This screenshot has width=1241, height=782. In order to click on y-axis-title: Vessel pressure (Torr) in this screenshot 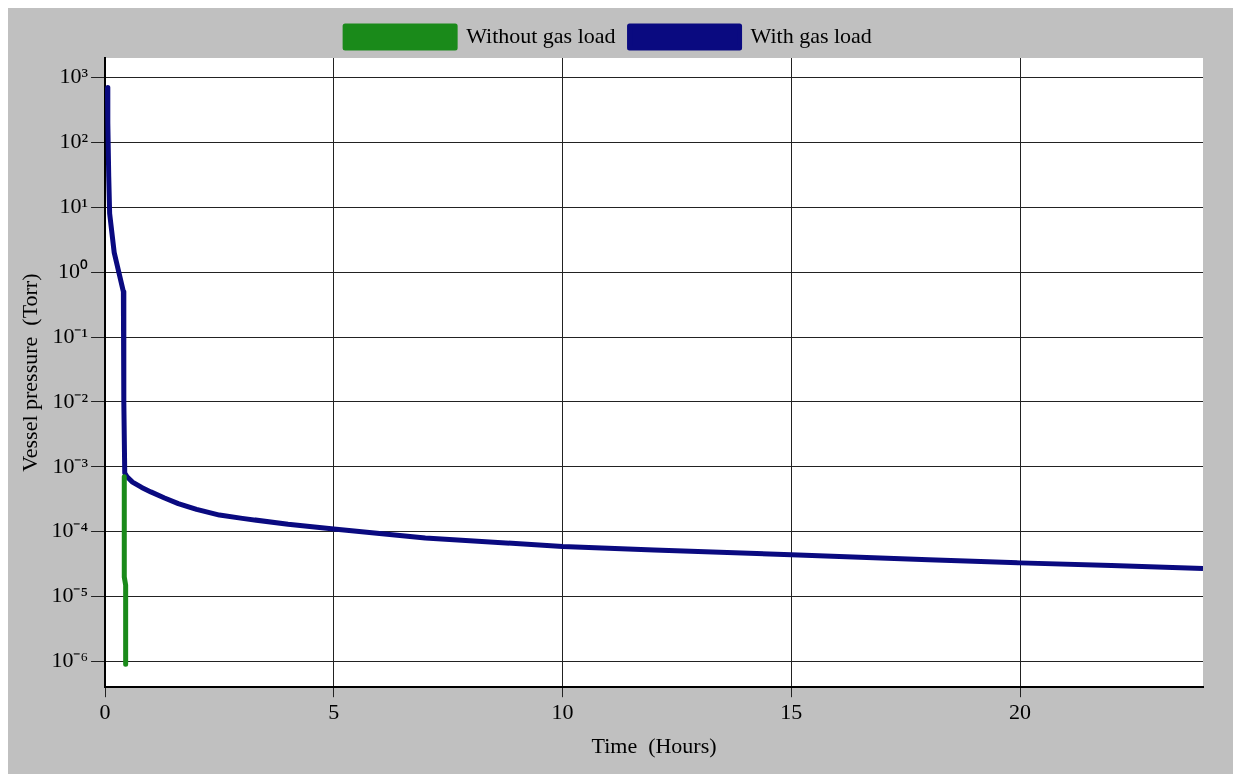, I will do `click(29, 372)`.